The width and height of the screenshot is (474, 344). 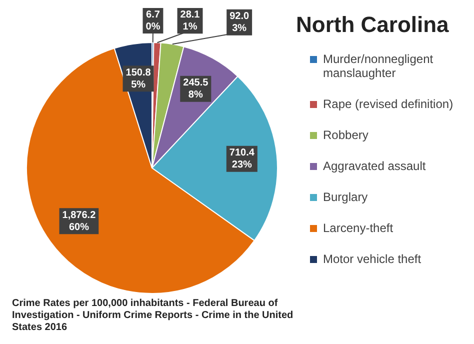 What do you see at coordinates (374, 166) in the screenshot?
I see `legend-label: Aggravated assault` at bounding box center [374, 166].